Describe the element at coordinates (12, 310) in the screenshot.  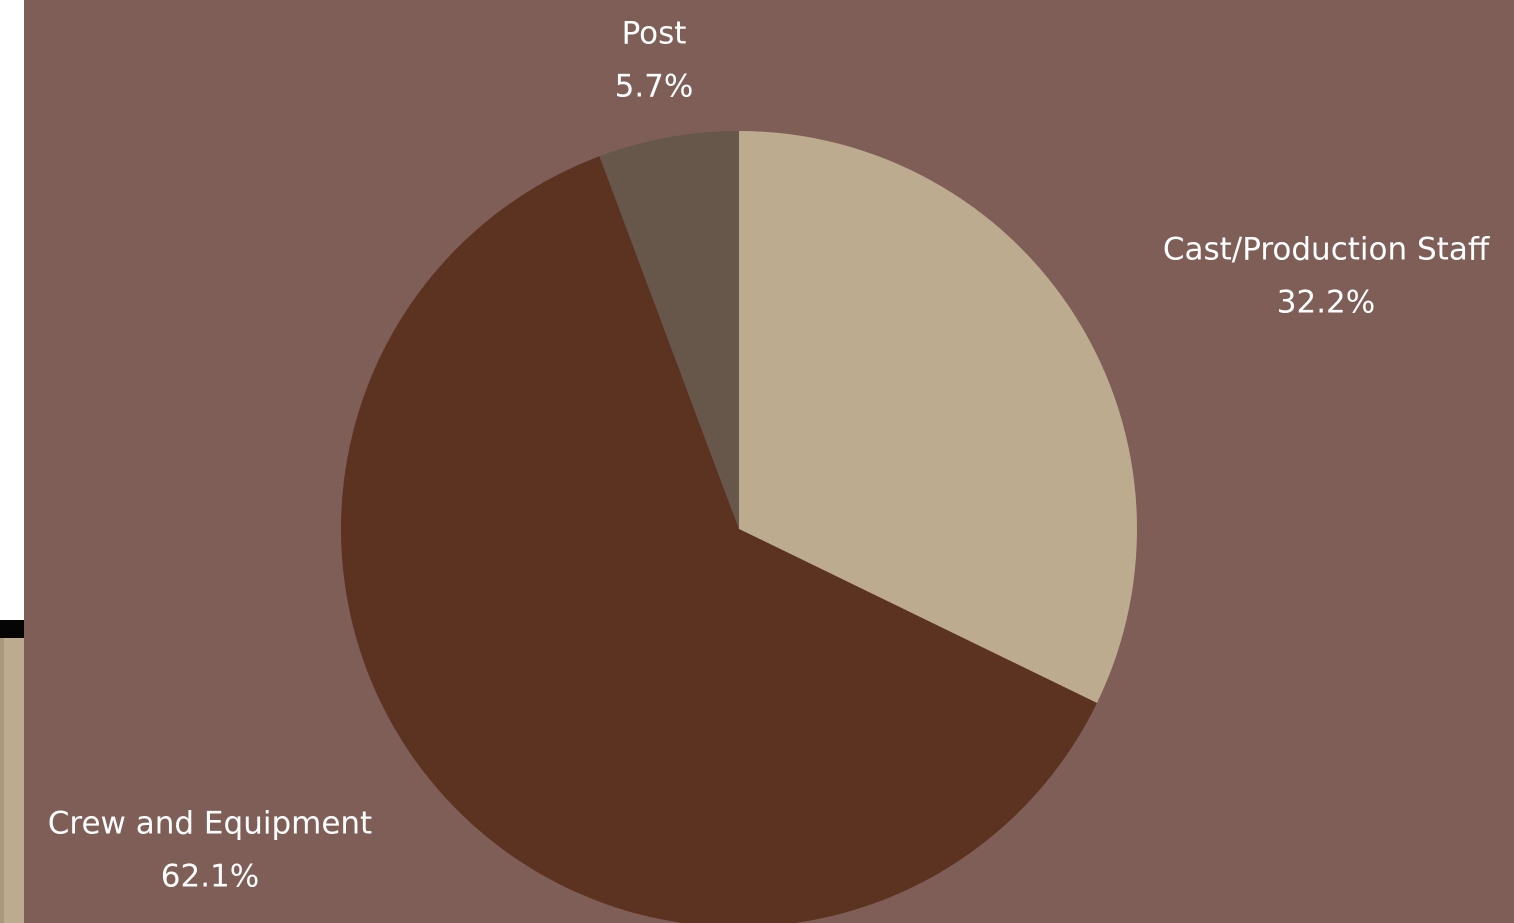
I see `side-panel` at that location.